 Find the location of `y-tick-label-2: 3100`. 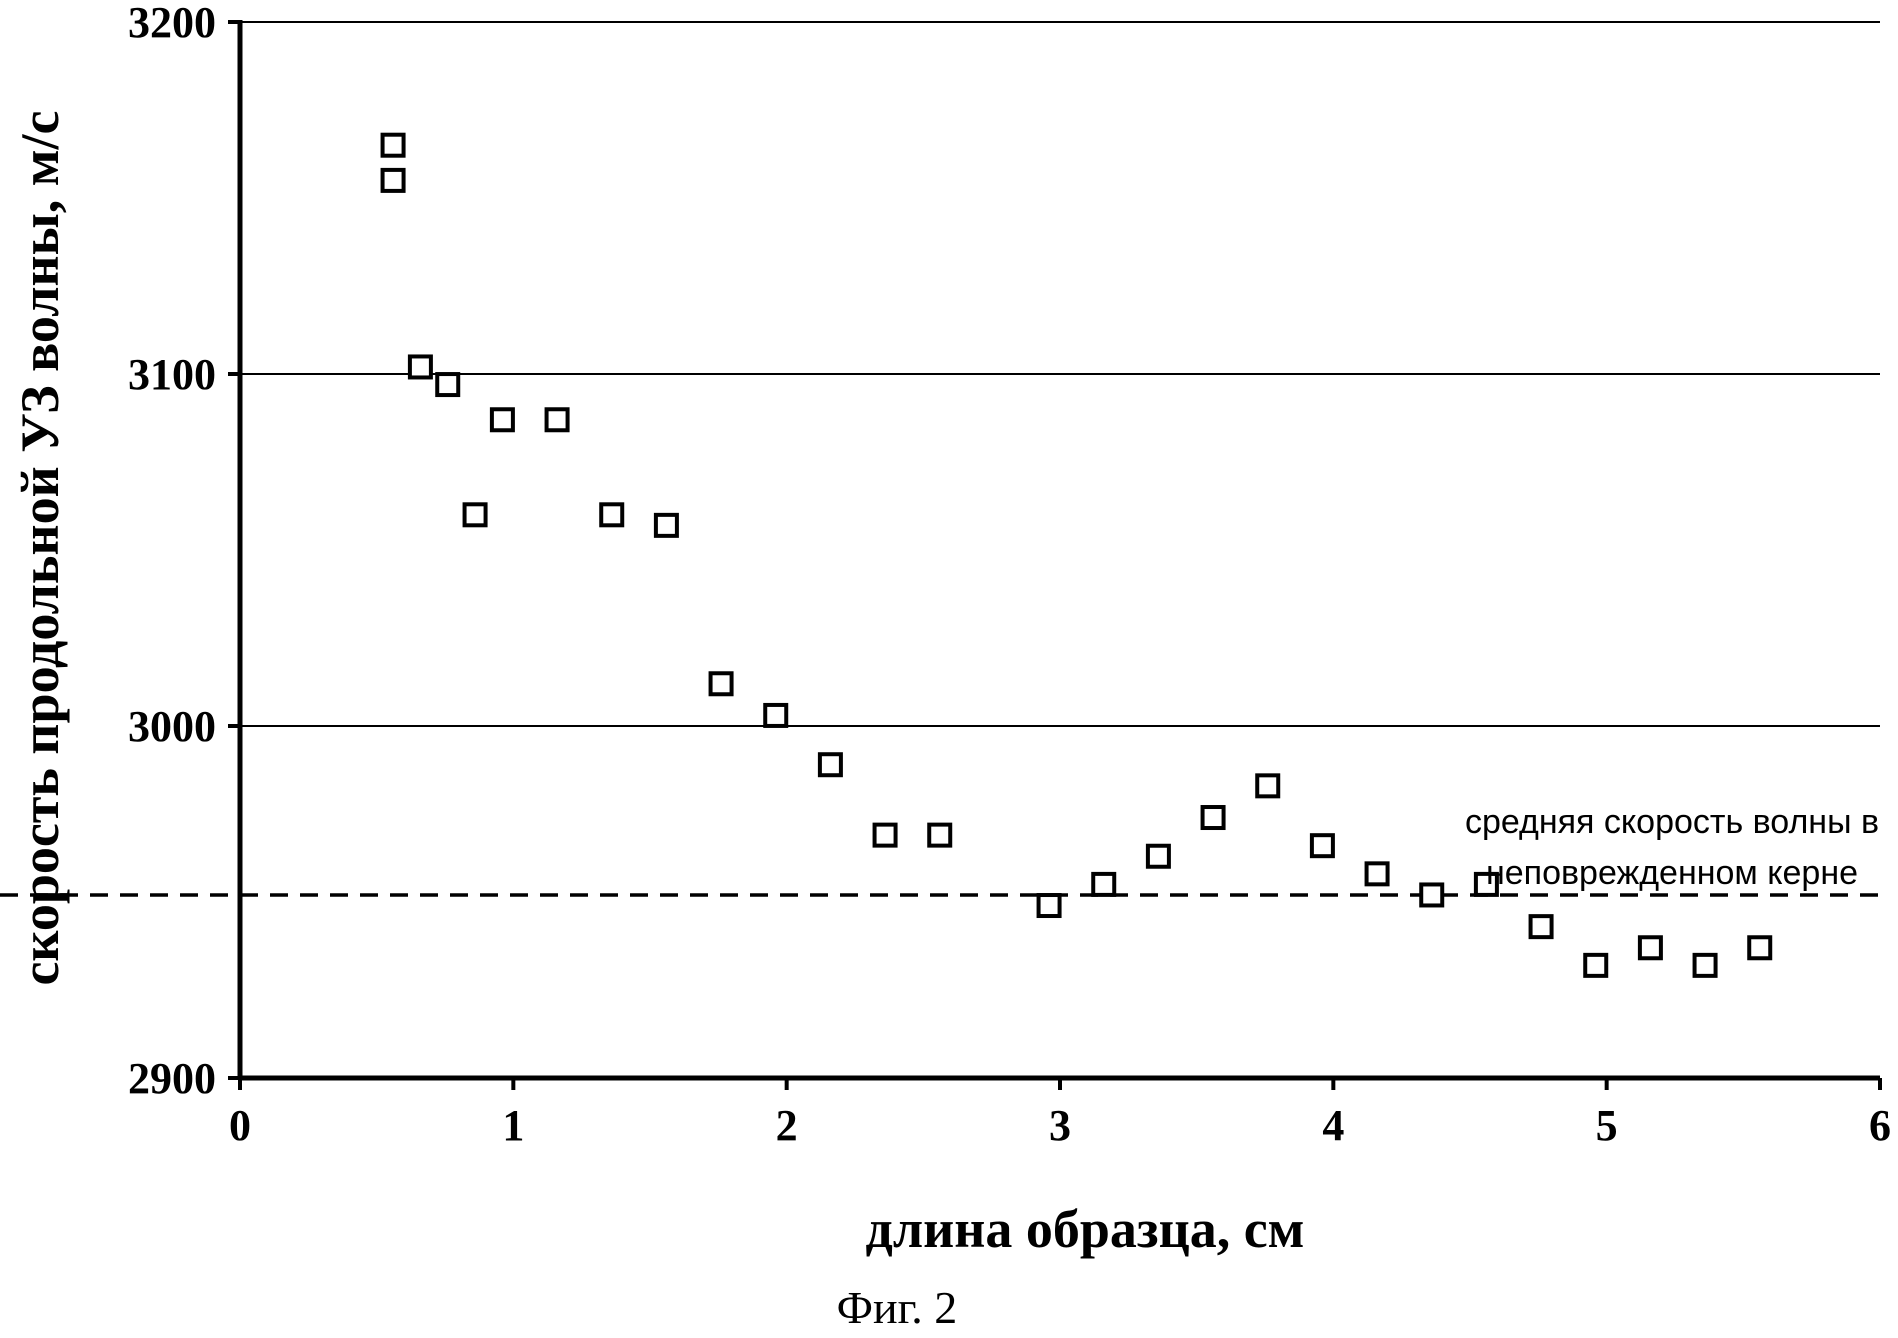

y-tick-label-2: 3100 is located at coordinates (172, 374).